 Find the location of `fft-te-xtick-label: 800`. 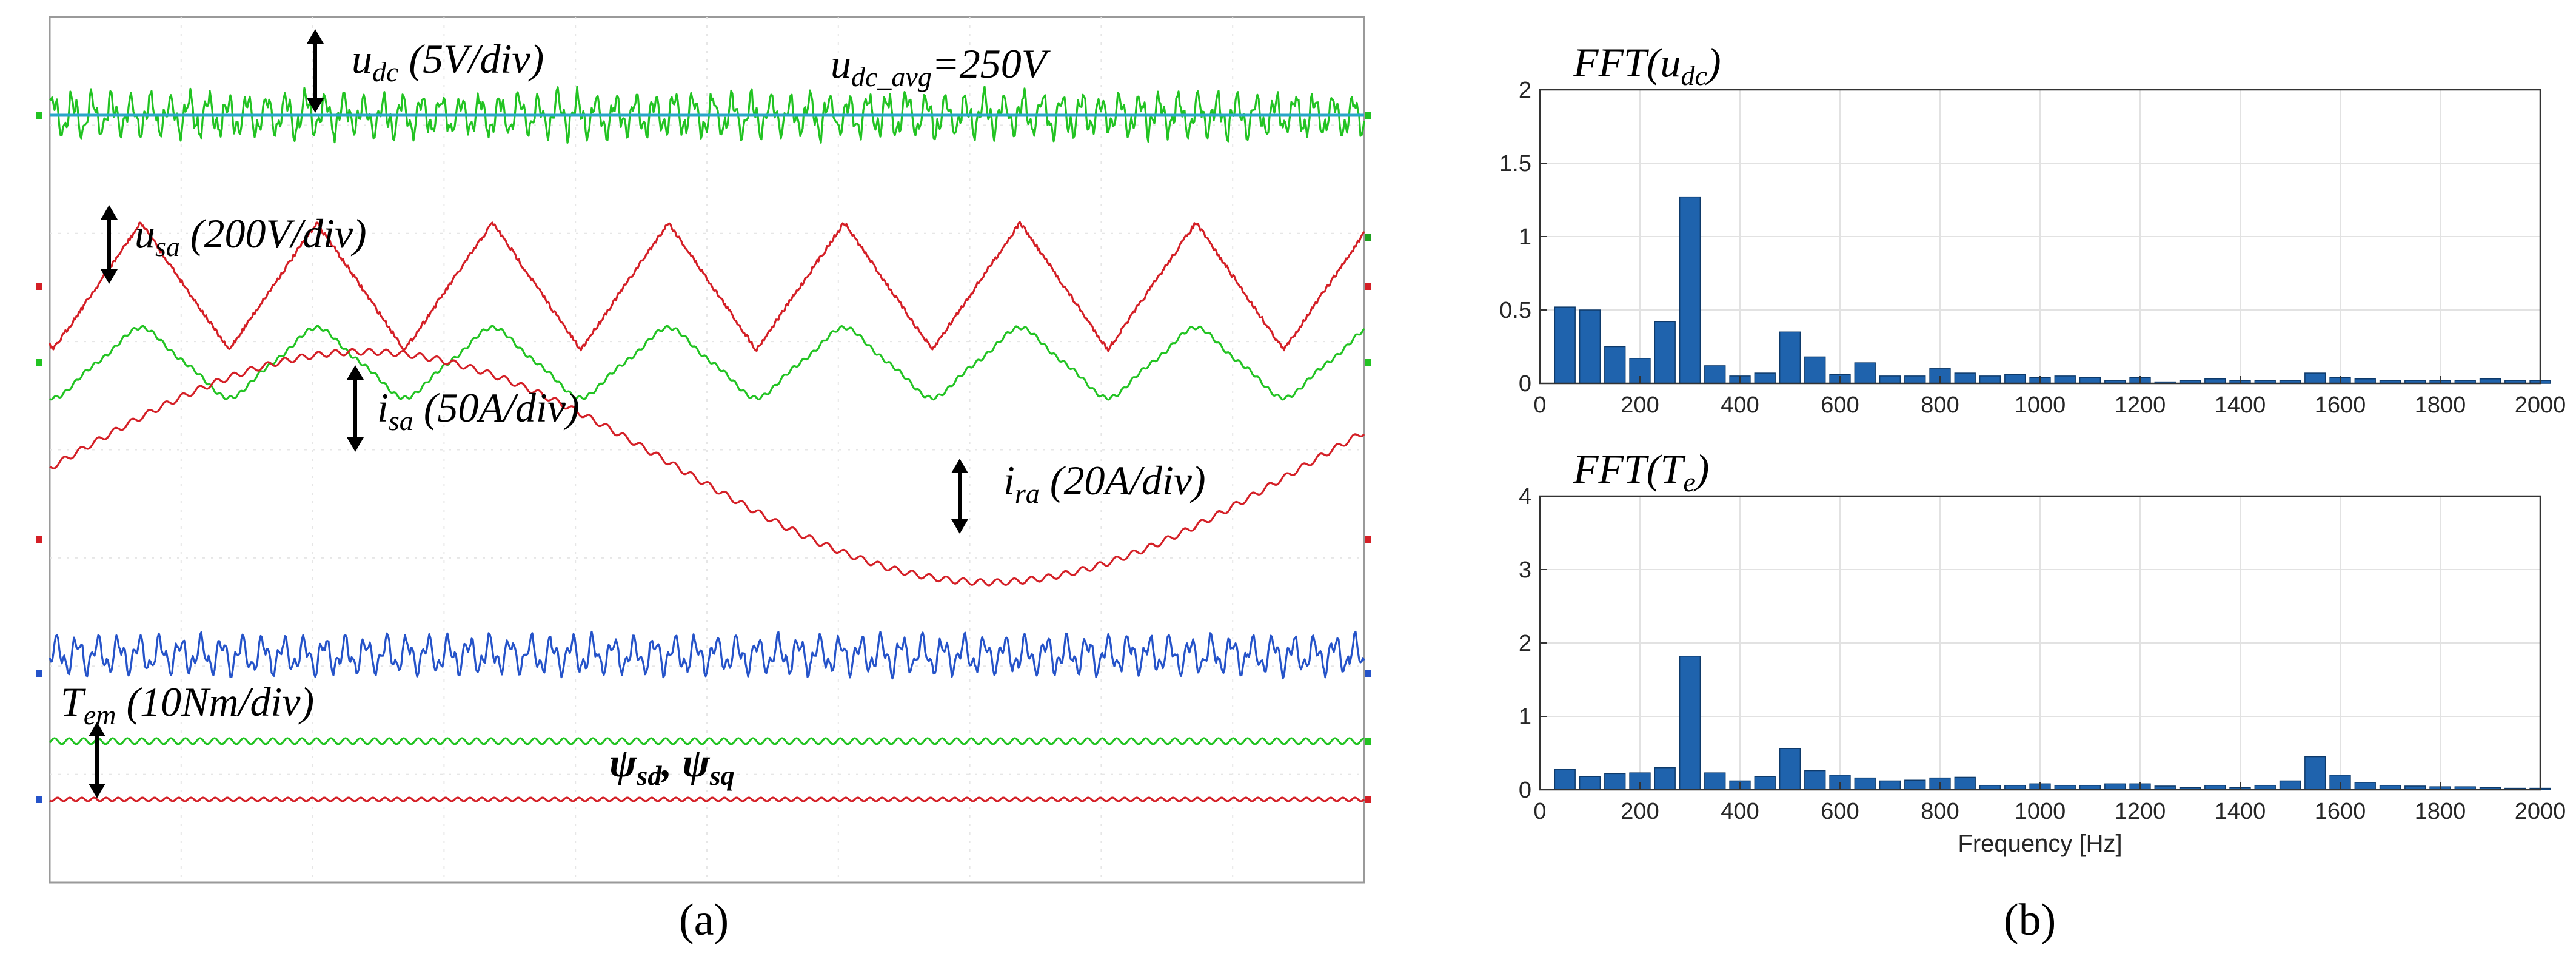

fft-te-xtick-label: 800 is located at coordinates (1940, 811).